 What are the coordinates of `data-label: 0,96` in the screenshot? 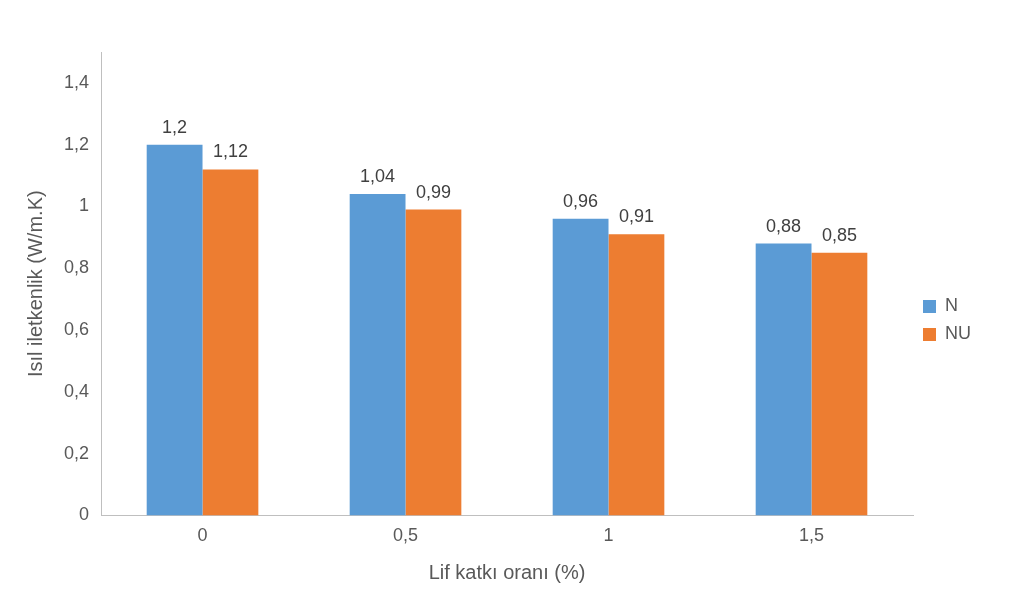 It's located at (581, 200).